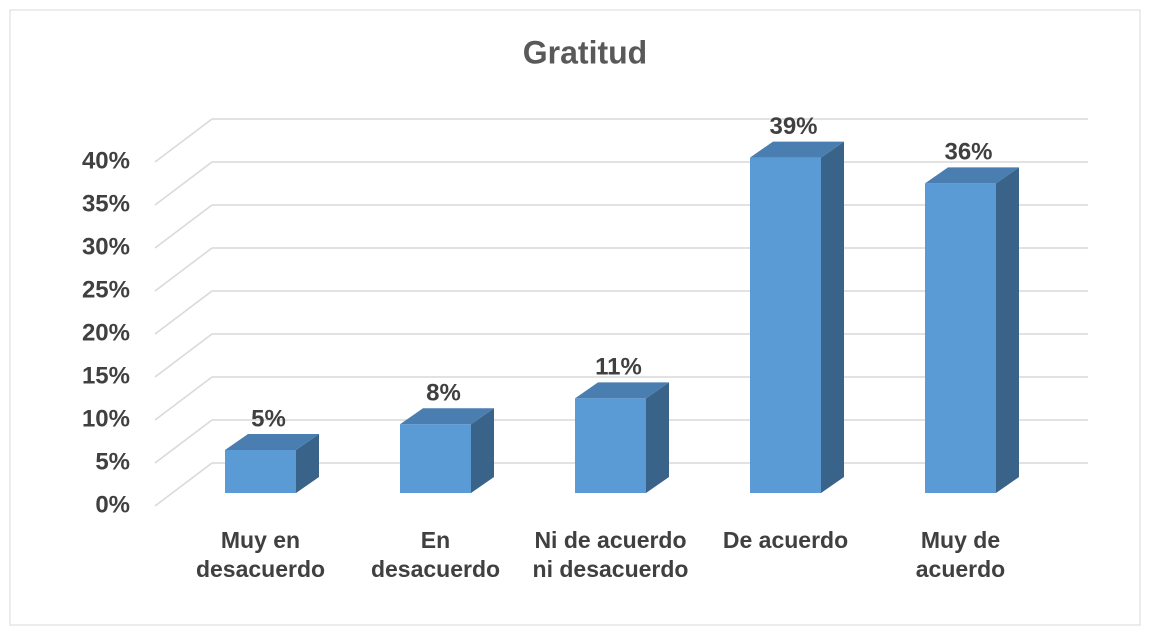 This screenshot has width=1150, height=635. What do you see at coordinates (112, 504) in the screenshot?
I see `y-tick-label: 0%` at bounding box center [112, 504].